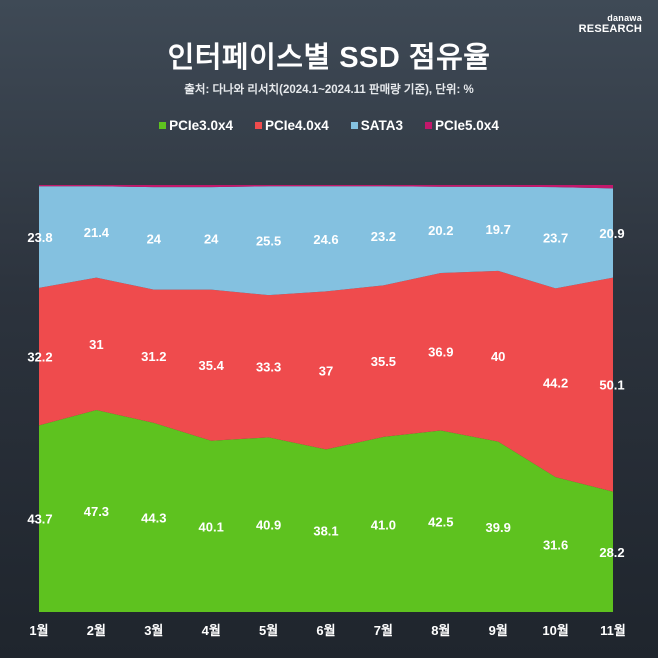  What do you see at coordinates (555, 383) in the screenshot?
I see `value-label-pcie4-0x4-10: 44.2` at bounding box center [555, 383].